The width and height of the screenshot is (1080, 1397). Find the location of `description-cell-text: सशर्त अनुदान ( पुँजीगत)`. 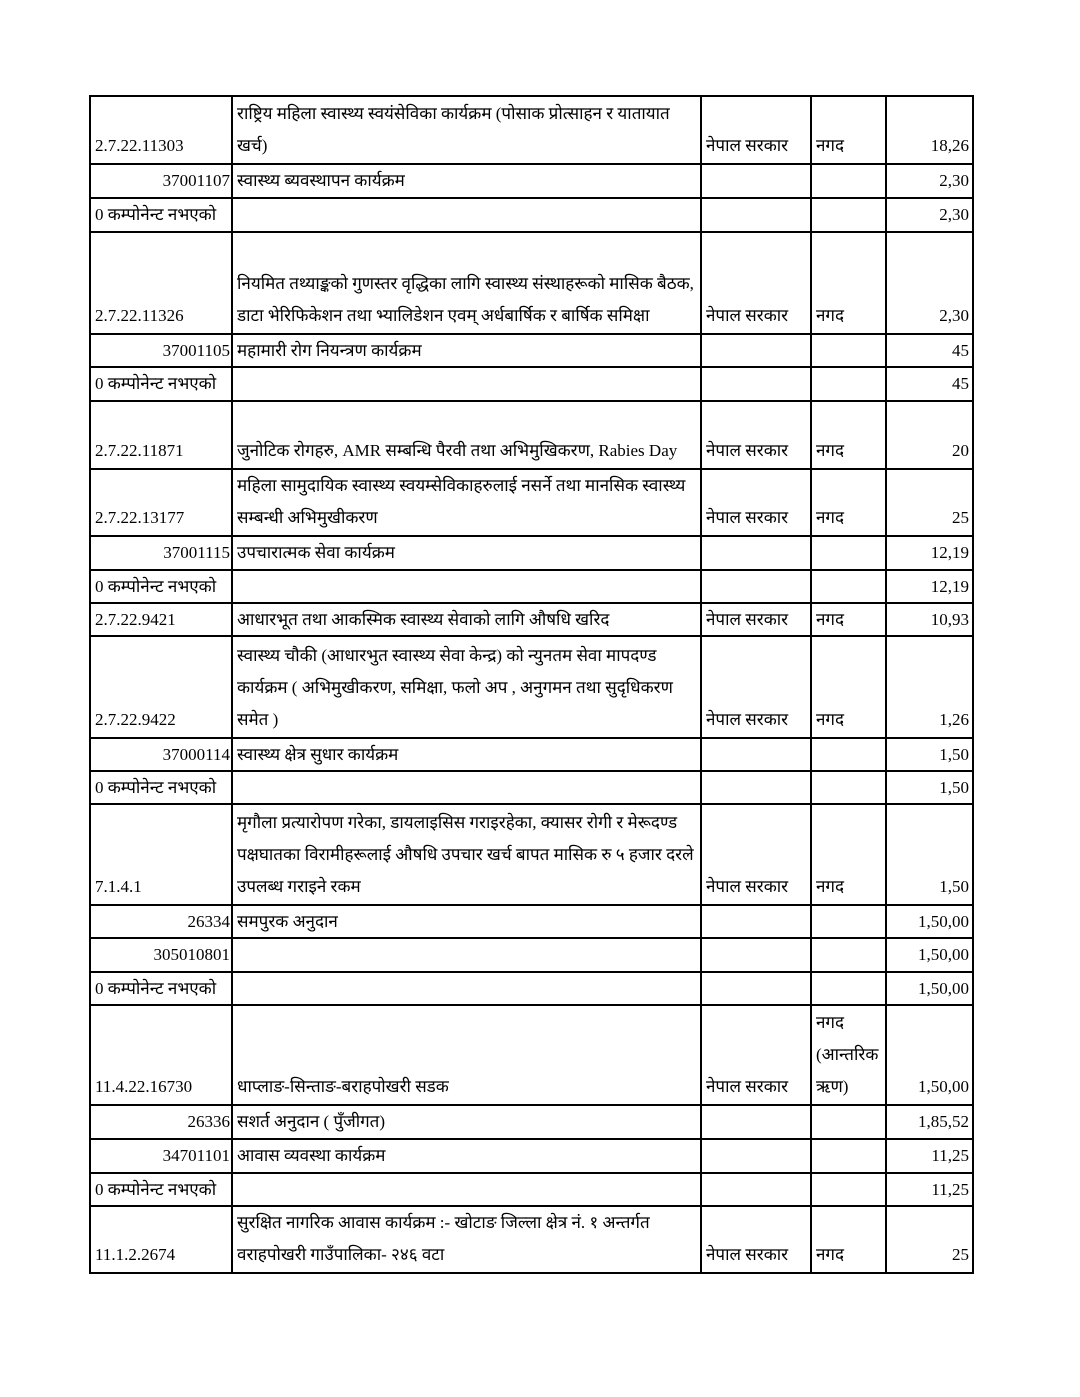

description-cell-text: सशर्त अनुदान ( पुँजीगत) is located at coordinates (311, 1121).